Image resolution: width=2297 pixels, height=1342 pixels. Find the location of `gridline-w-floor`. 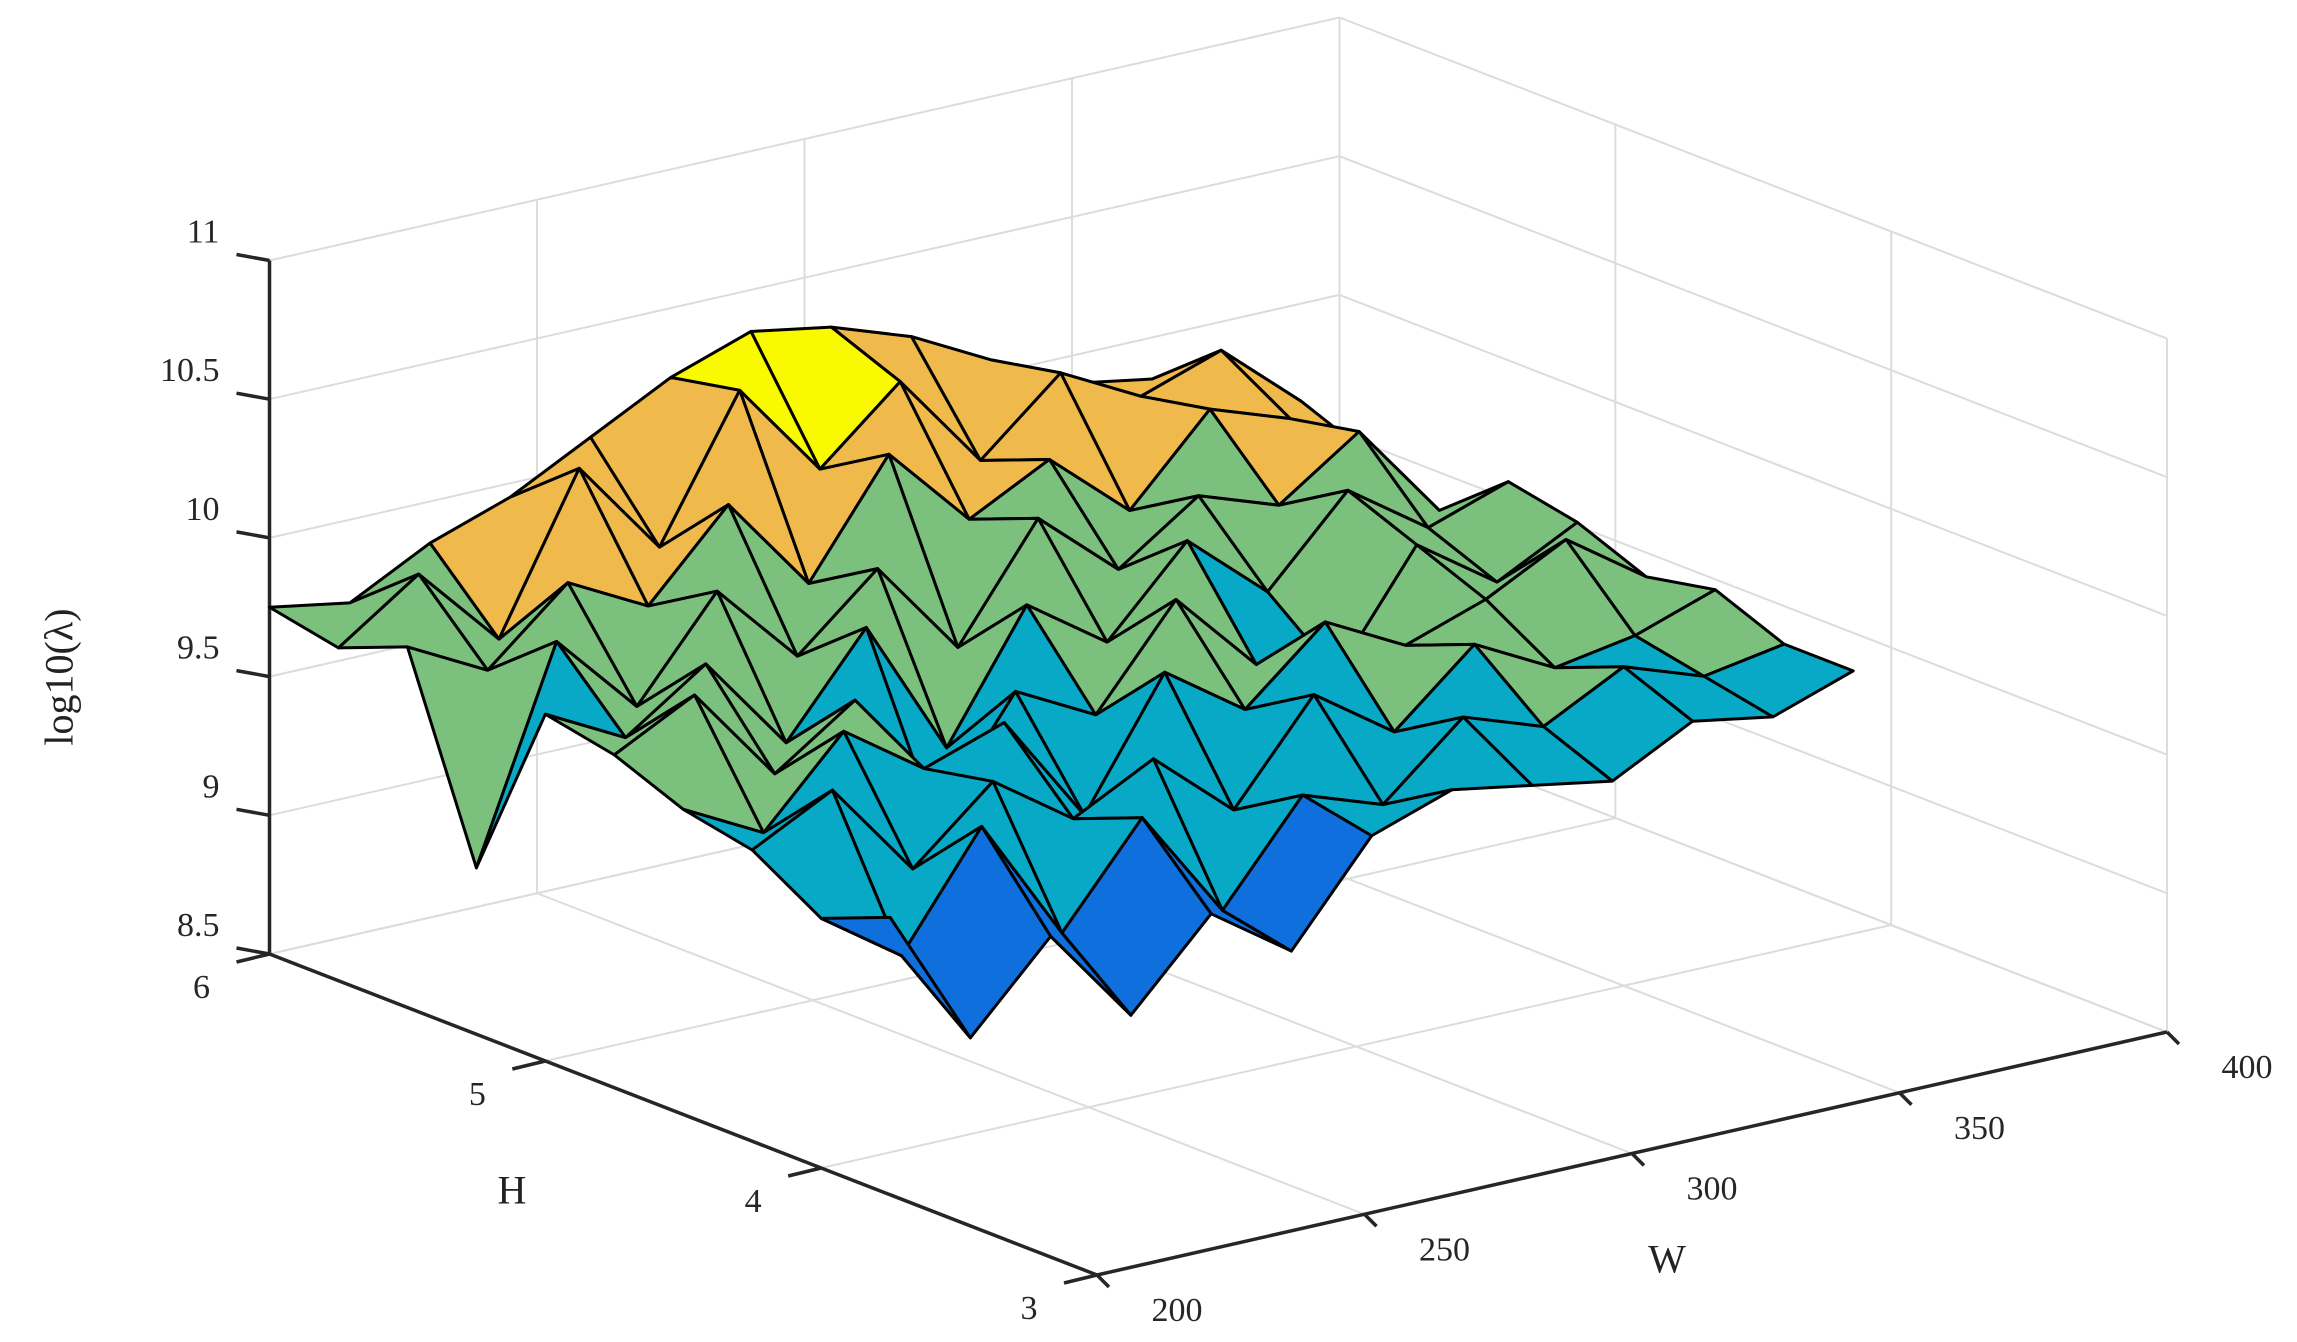

gridline-w-floor is located at coordinates (950, 1054).